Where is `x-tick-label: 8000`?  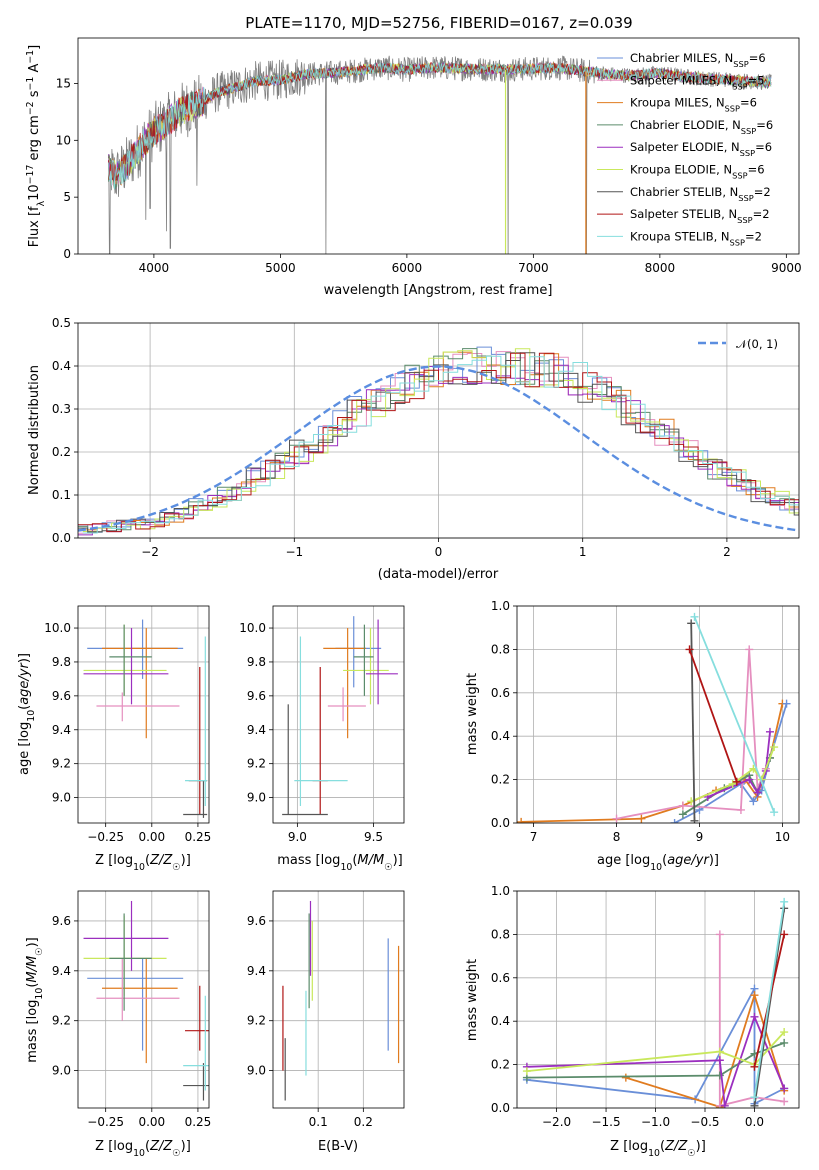
x-tick-label: 8000 is located at coordinates (660, 268).